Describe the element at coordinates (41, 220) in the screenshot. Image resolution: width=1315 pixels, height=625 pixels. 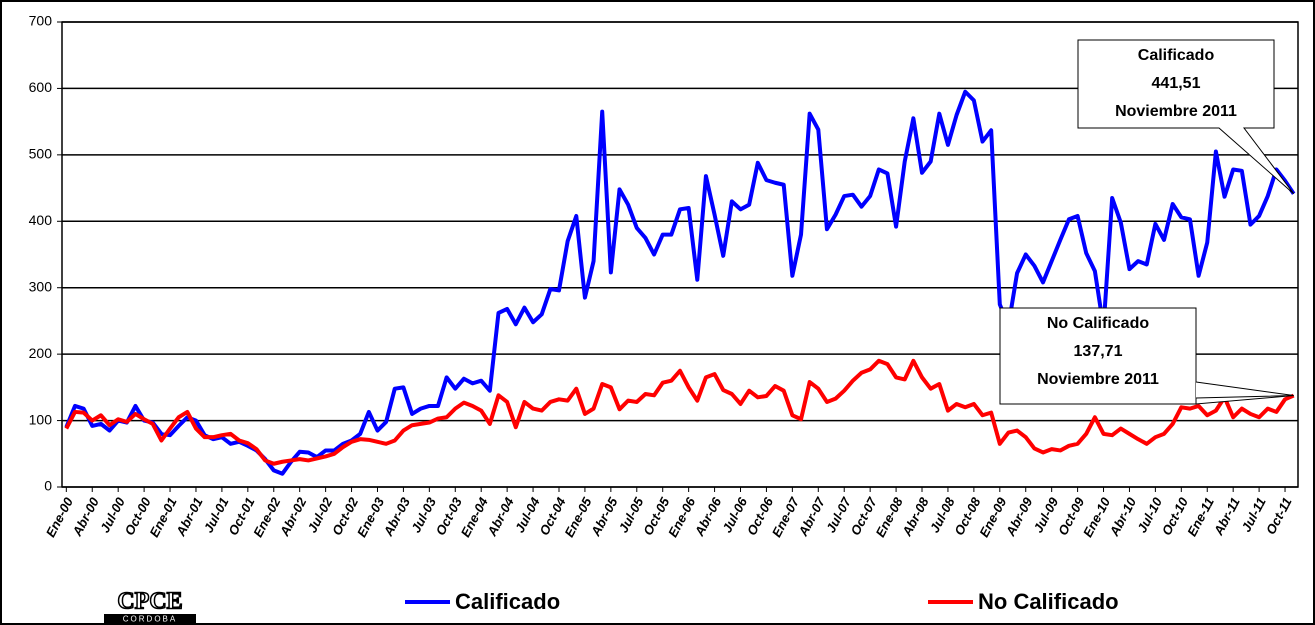
I see `y-tick-label: 400` at that location.